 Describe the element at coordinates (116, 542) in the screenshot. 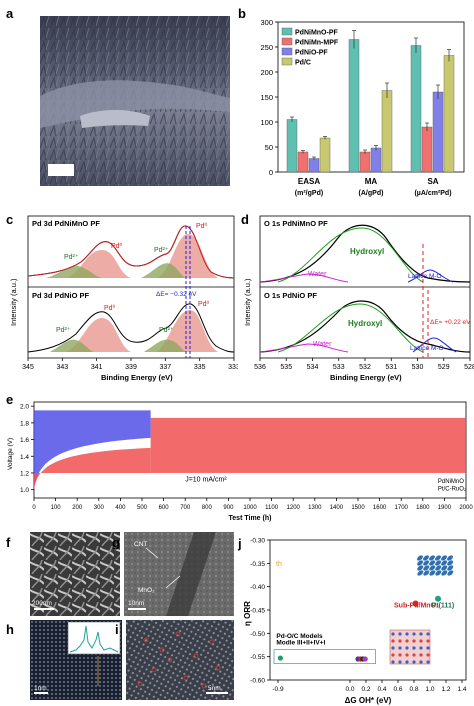

I see `panel-letter-g: g` at that location.